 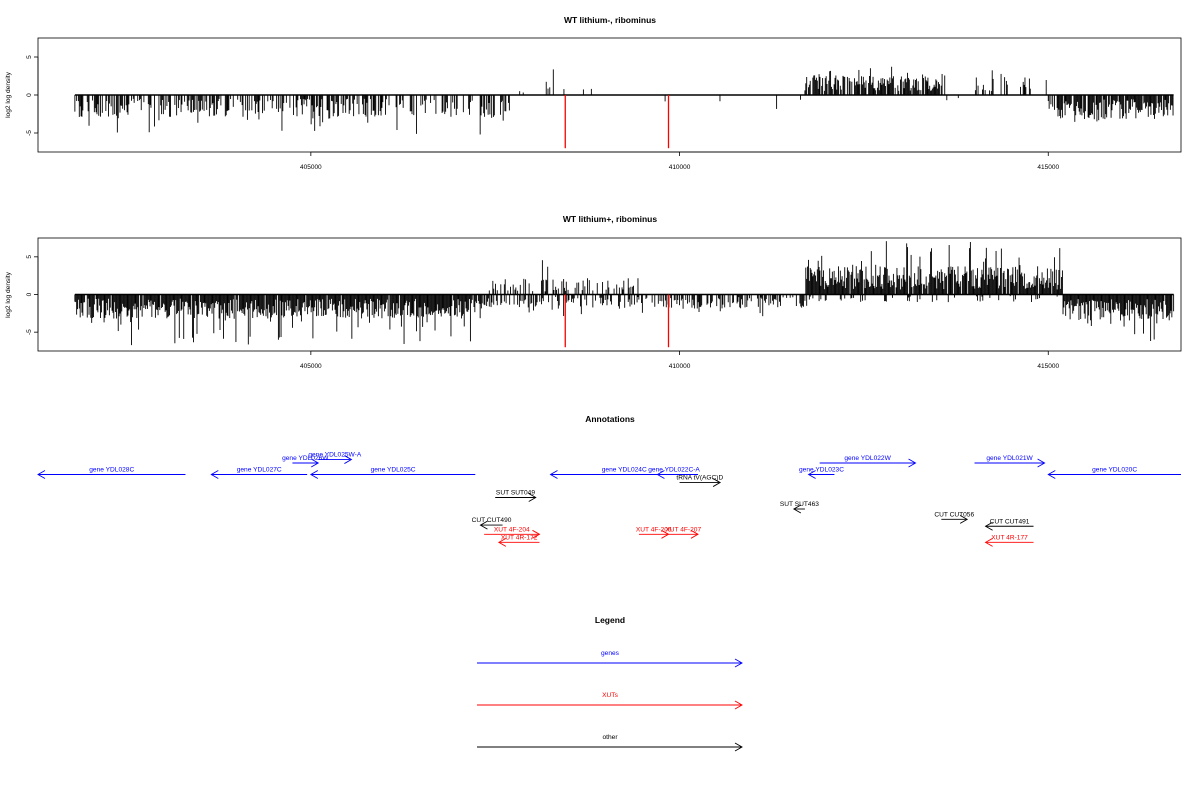 I want to click on feature-arrow: CUT CUT490, so click(x=492, y=523).